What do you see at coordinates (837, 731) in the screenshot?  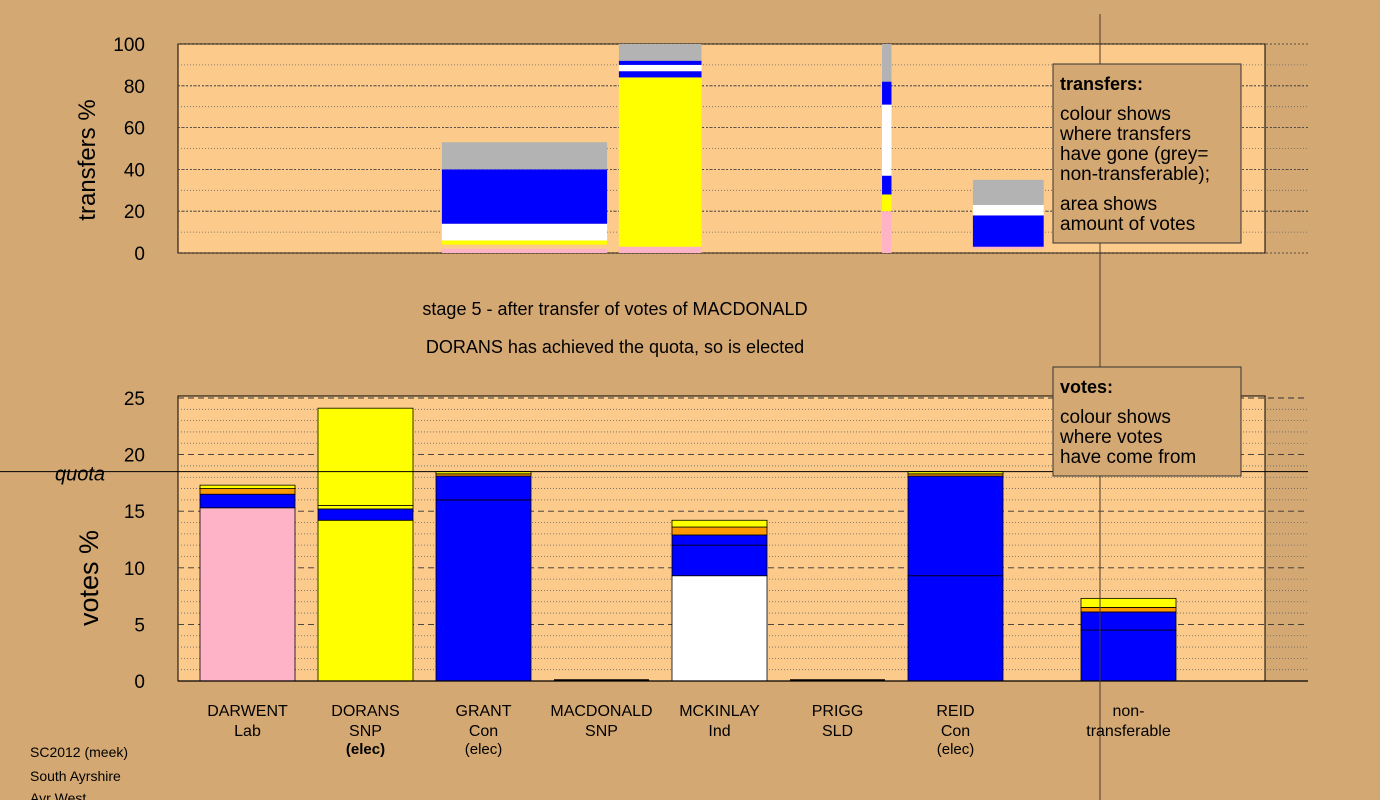 I see `candidate-party-label: SLD` at bounding box center [837, 731].